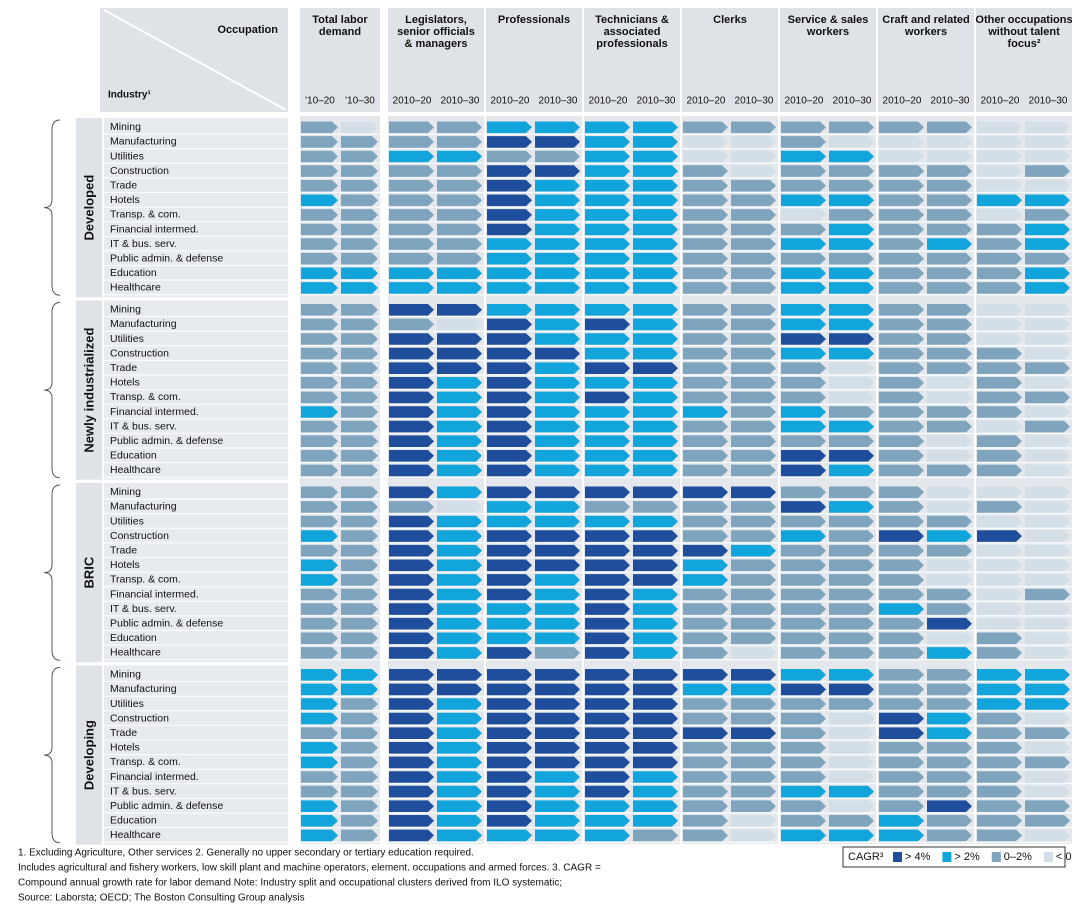 This screenshot has height=906, width=1072. I want to click on group-brace, so click(52, 390).